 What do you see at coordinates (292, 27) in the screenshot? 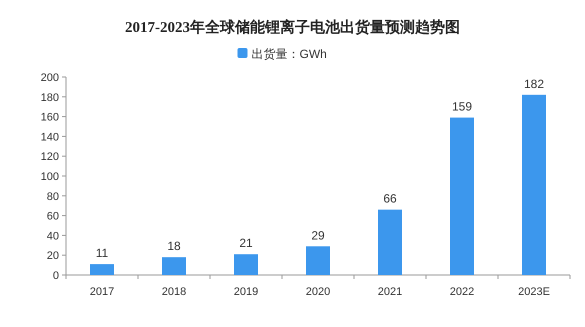
I see `chart-title: 2017-2023年全球储能锂离子电池出货量预测趋势图` at bounding box center [292, 27].